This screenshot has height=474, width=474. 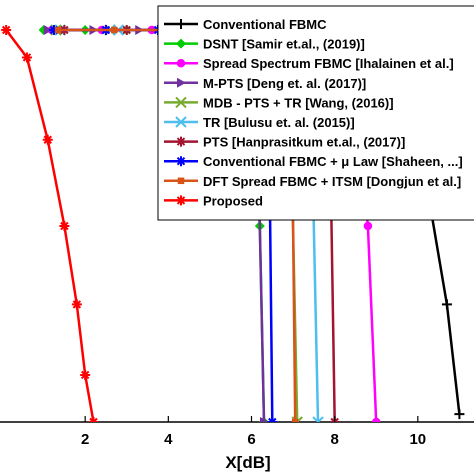 I want to click on legend-label: DSNT [Samir et.al., (2019)], so click(x=284, y=44).